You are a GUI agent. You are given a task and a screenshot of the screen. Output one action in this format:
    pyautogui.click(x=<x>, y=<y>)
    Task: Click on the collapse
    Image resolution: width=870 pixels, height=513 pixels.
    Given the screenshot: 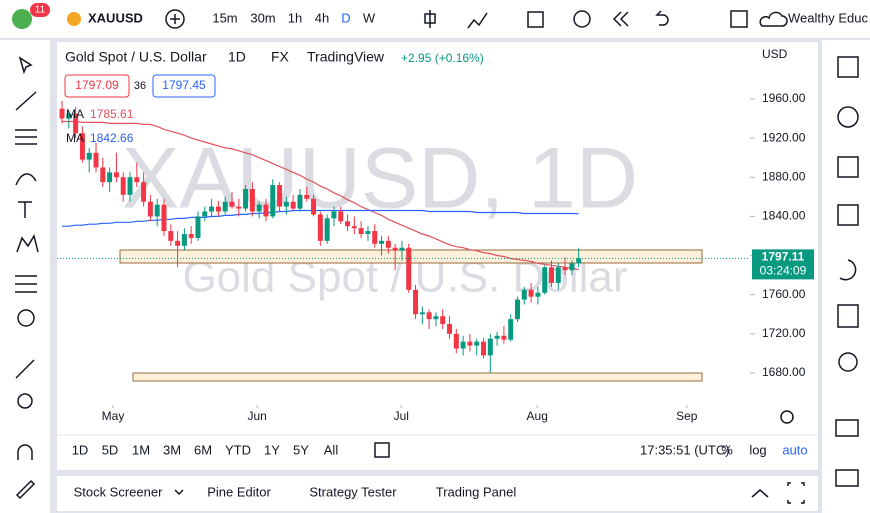 What is the action you would take?
    pyautogui.click(x=760, y=493)
    